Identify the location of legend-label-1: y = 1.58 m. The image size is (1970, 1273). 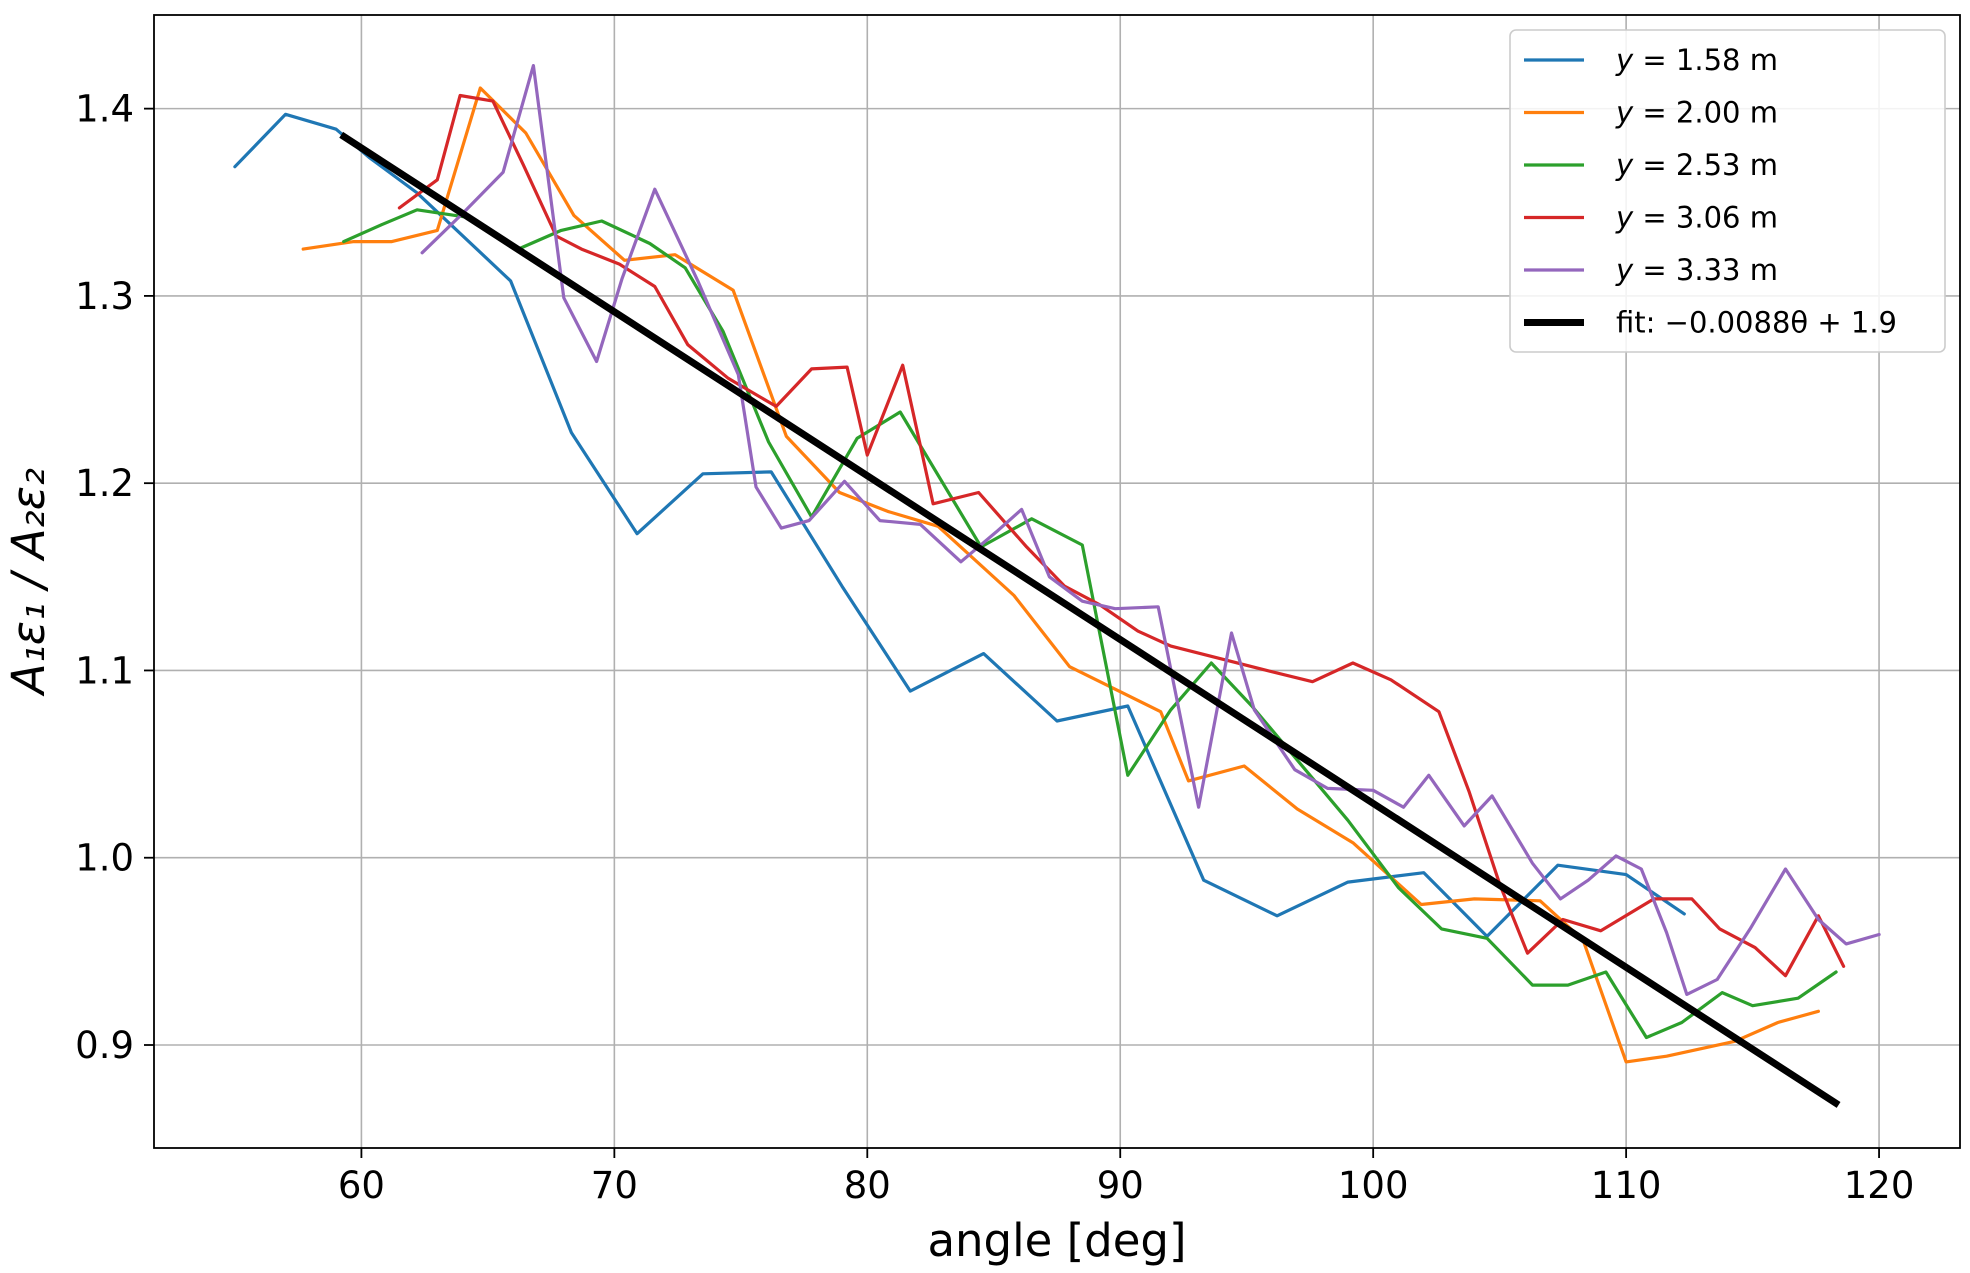
(1696, 60).